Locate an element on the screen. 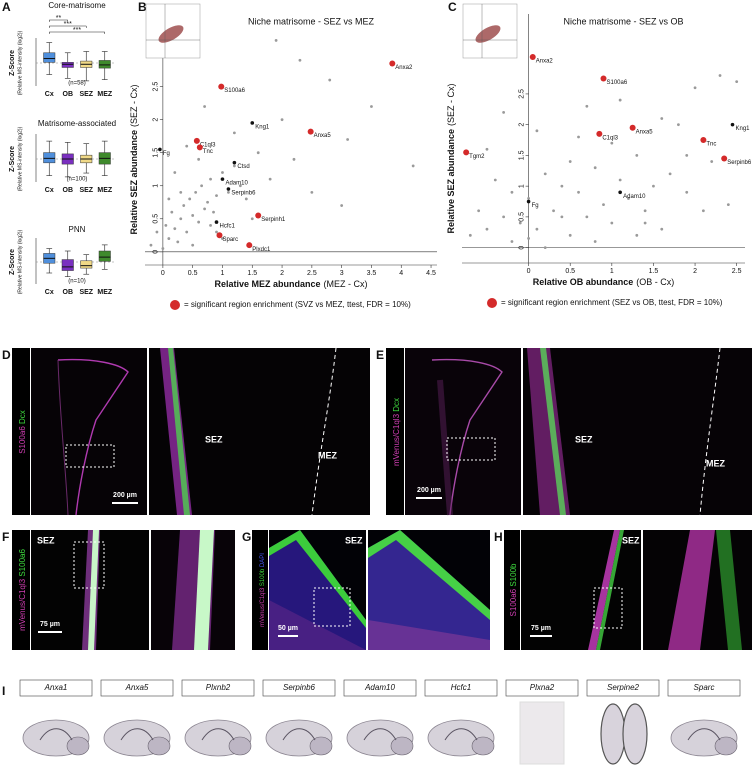 The width and height of the screenshot is (756, 768). x-tick-label: 0 is located at coordinates (529, 271).